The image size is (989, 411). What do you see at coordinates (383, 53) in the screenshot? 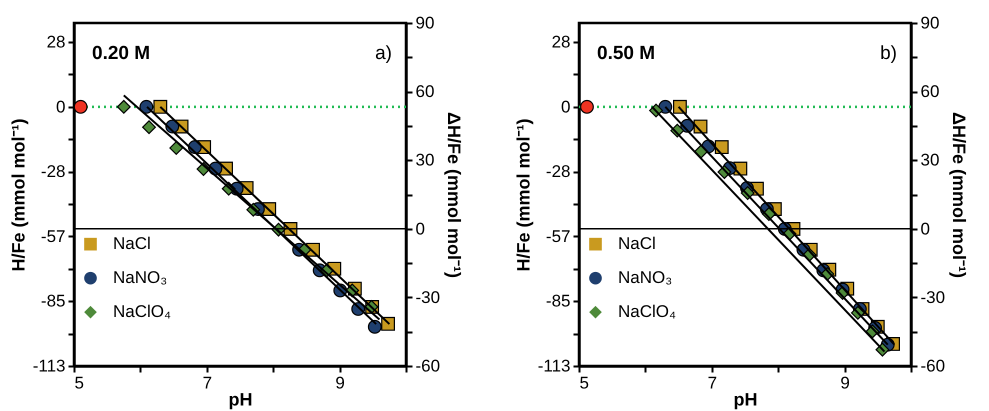
I see `annotation: a)` at bounding box center [383, 53].